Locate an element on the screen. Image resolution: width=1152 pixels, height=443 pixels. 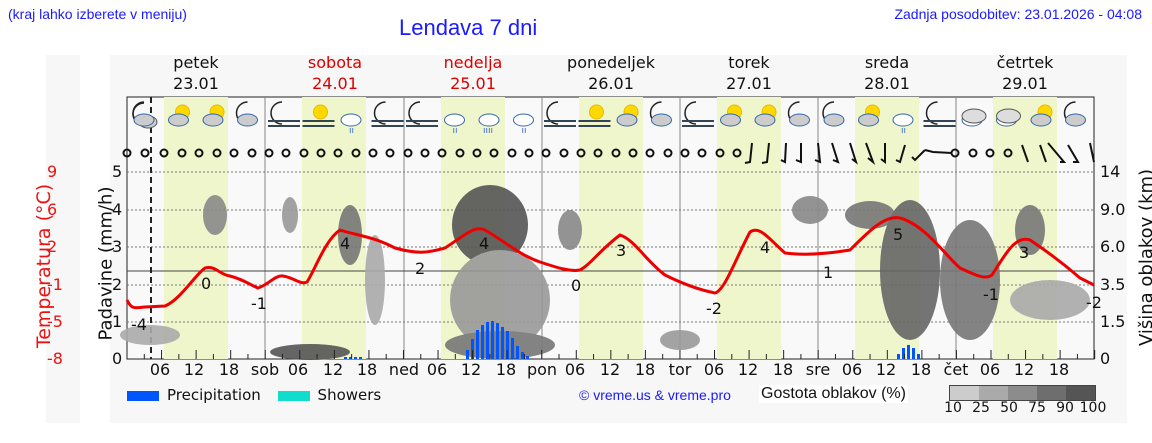
precipitation-swatch is located at coordinates (143, 395).